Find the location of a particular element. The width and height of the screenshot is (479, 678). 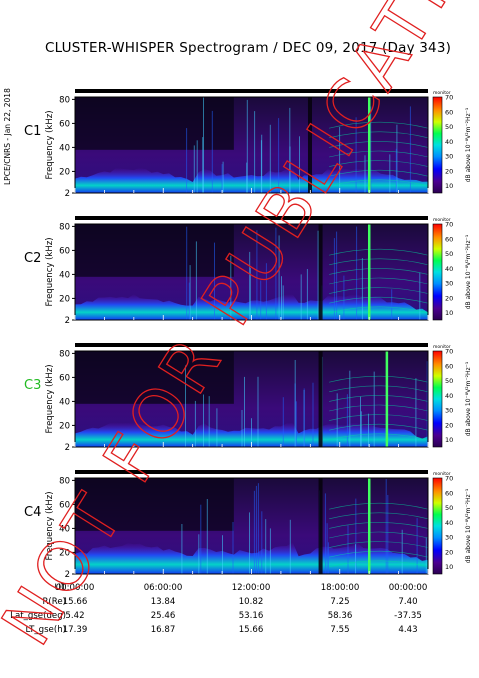

footer-value: 25.46 is located at coordinates (163, 616).